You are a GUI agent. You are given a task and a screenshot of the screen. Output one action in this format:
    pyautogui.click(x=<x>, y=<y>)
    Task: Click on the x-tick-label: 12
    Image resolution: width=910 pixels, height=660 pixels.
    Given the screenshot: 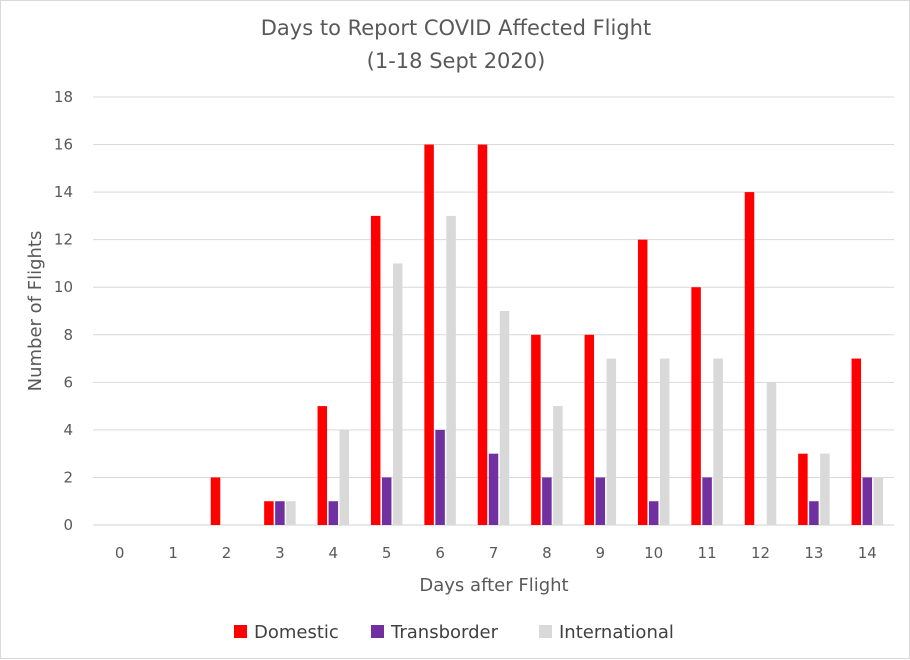 What is the action you would take?
    pyautogui.click(x=760, y=553)
    